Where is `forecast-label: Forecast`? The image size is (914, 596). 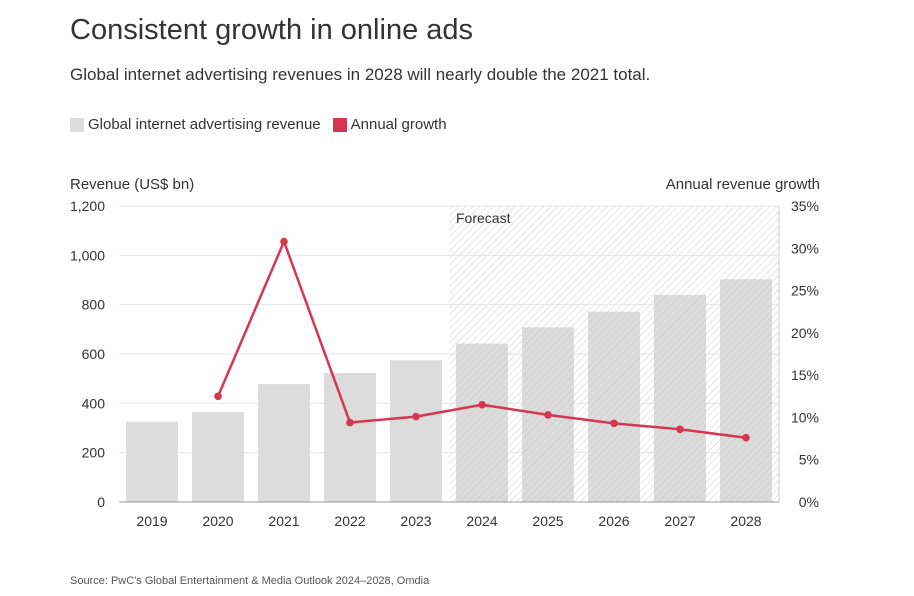 forecast-label: Forecast is located at coordinates (483, 218).